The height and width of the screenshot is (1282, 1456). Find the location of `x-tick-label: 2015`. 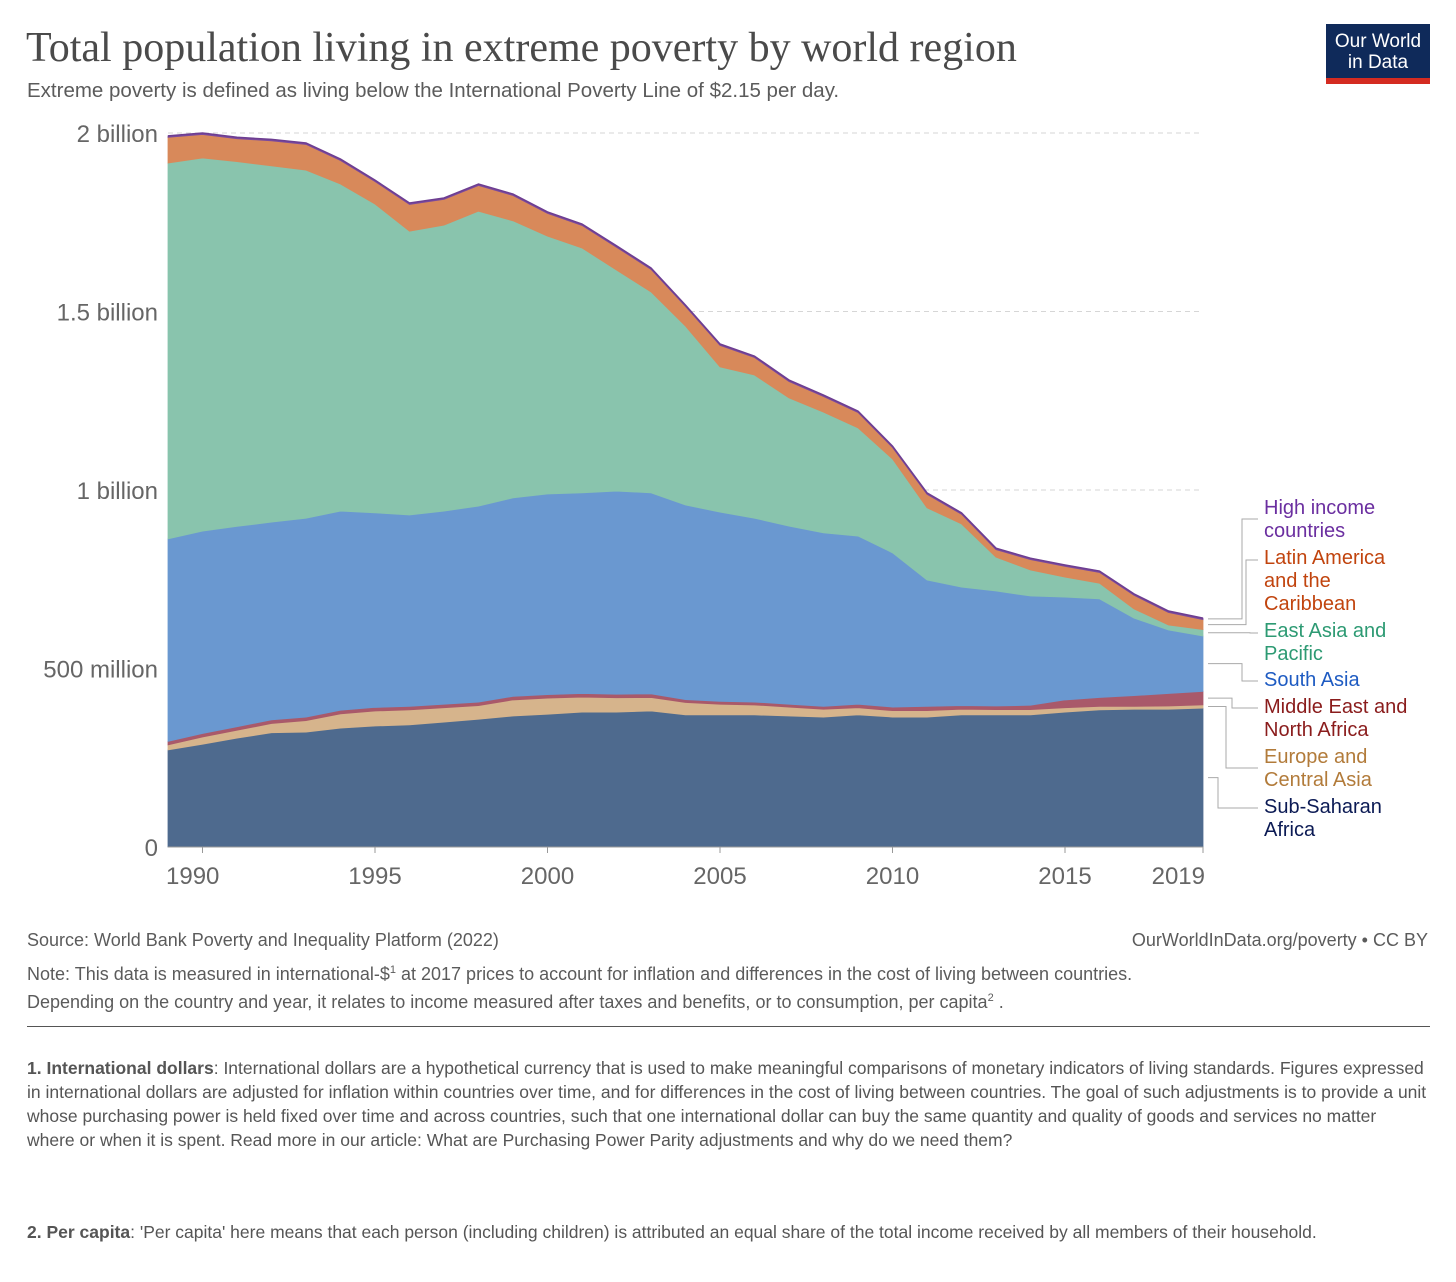

x-tick-label: 2015 is located at coordinates (1064, 876).